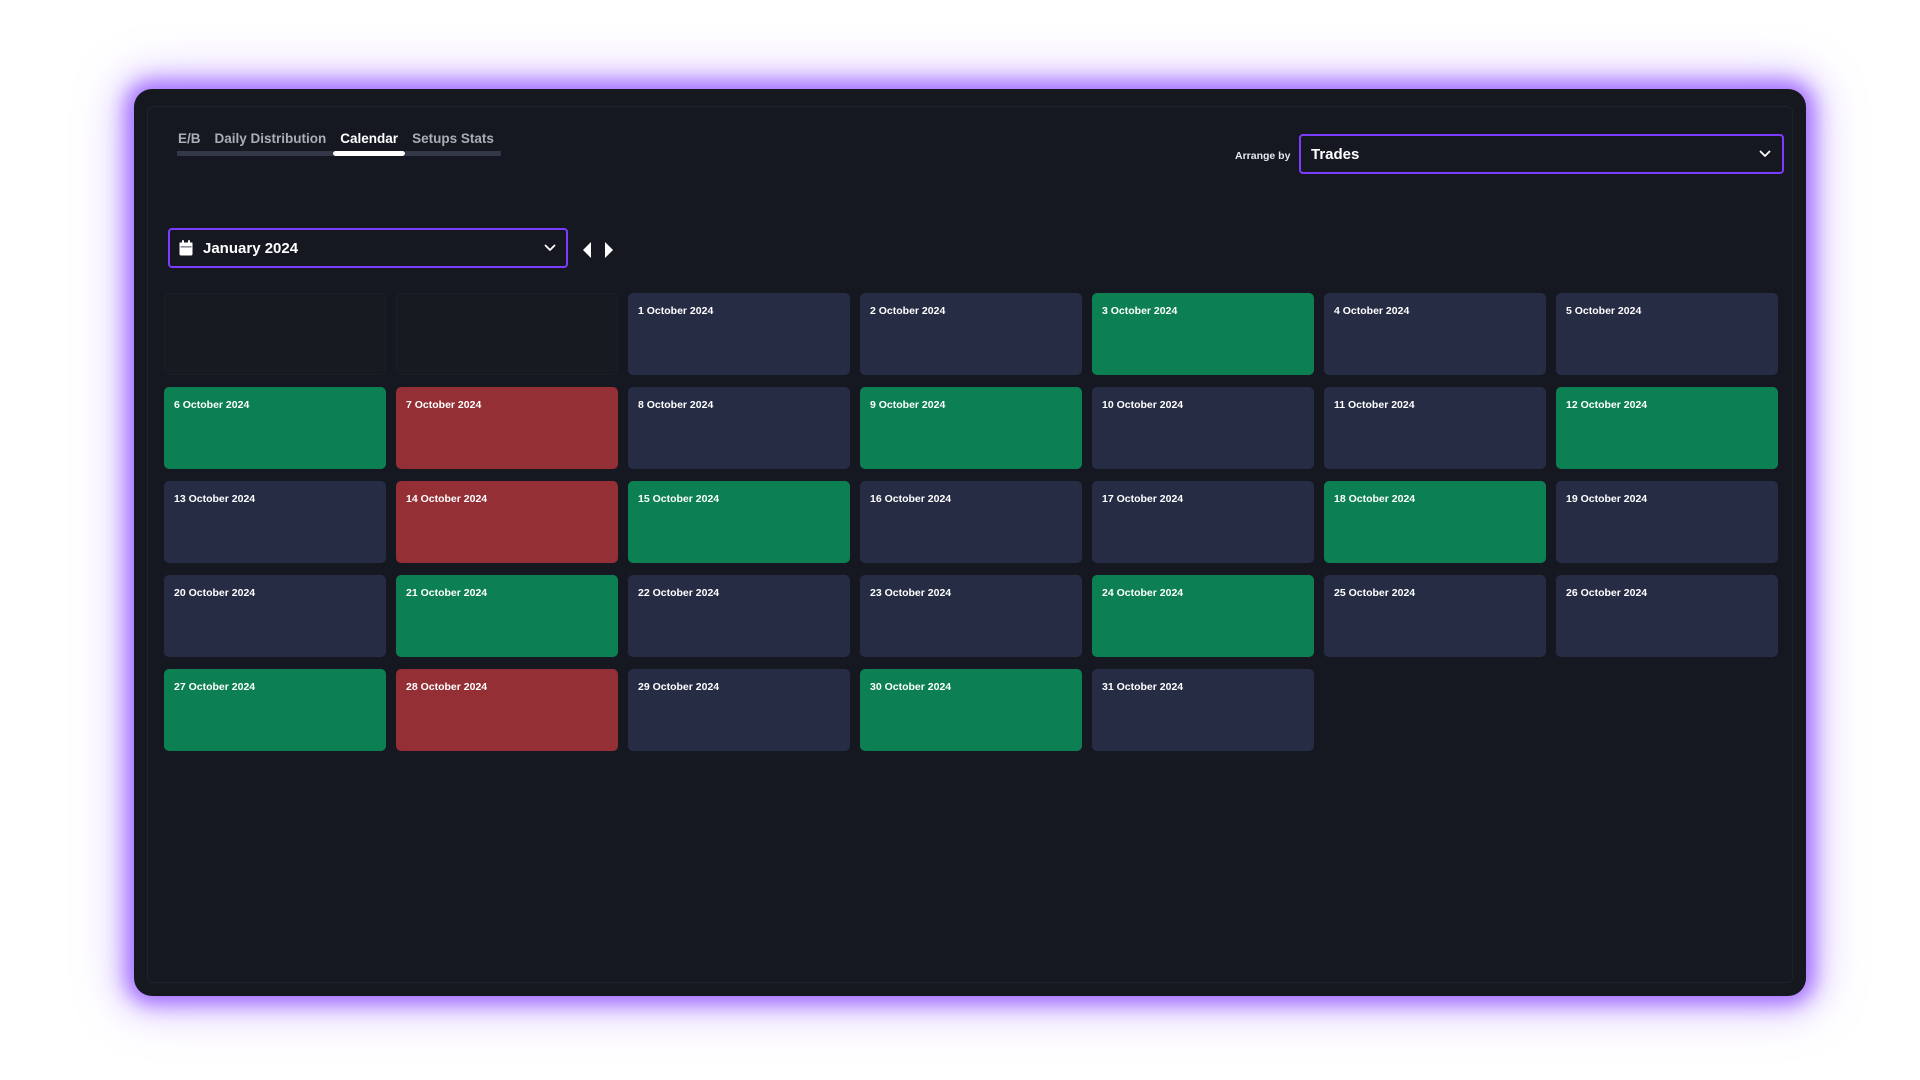  What do you see at coordinates (275, 522) in the screenshot?
I see `calendar-day-cell: 13 October 2024` at bounding box center [275, 522].